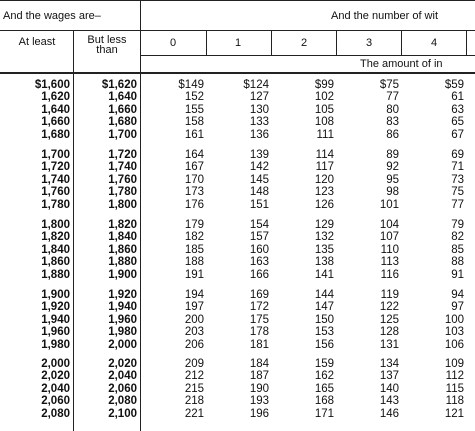 The image size is (475, 431). Describe the element at coordinates (55, 307) in the screenshot. I see `wage-at-least: 1,920` at that location.